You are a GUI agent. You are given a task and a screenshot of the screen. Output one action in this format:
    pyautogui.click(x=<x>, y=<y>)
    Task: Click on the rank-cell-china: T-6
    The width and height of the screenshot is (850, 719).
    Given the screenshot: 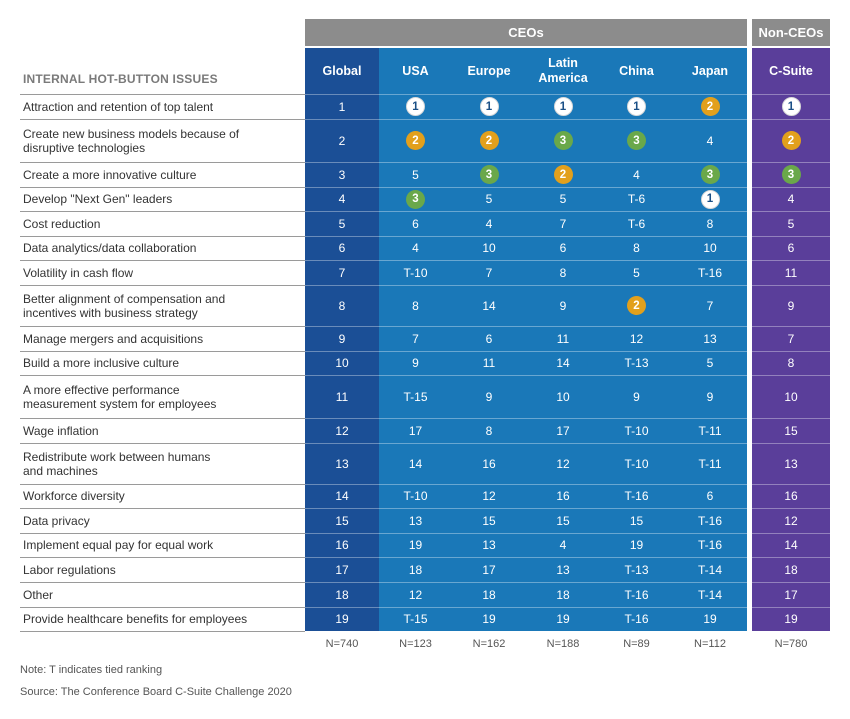 What is the action you would take?
    pyautogui.click(x=636, y=223)
    